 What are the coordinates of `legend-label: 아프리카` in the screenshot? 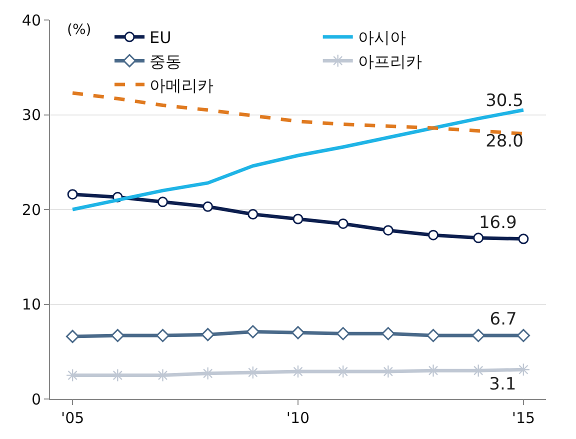 It's located at (390, 61).